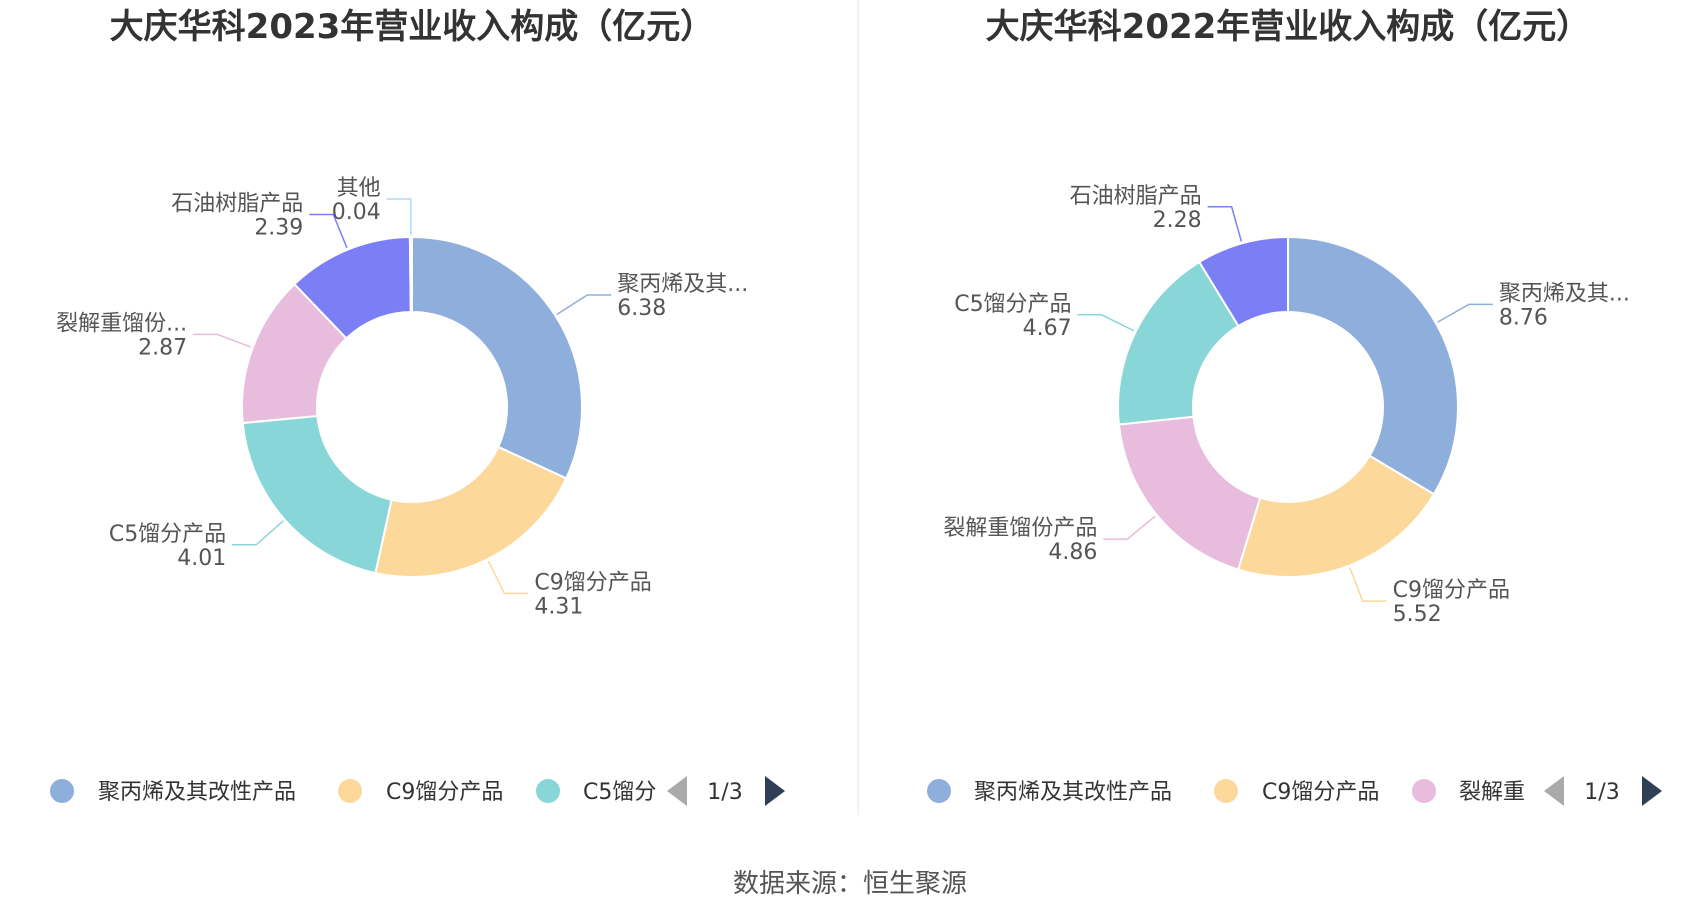 This screenshot has height=918, width=1700. Describe the element at coordinates (356, 212) in the screenshot. I see `slice-value-5: 0.04` at that location.